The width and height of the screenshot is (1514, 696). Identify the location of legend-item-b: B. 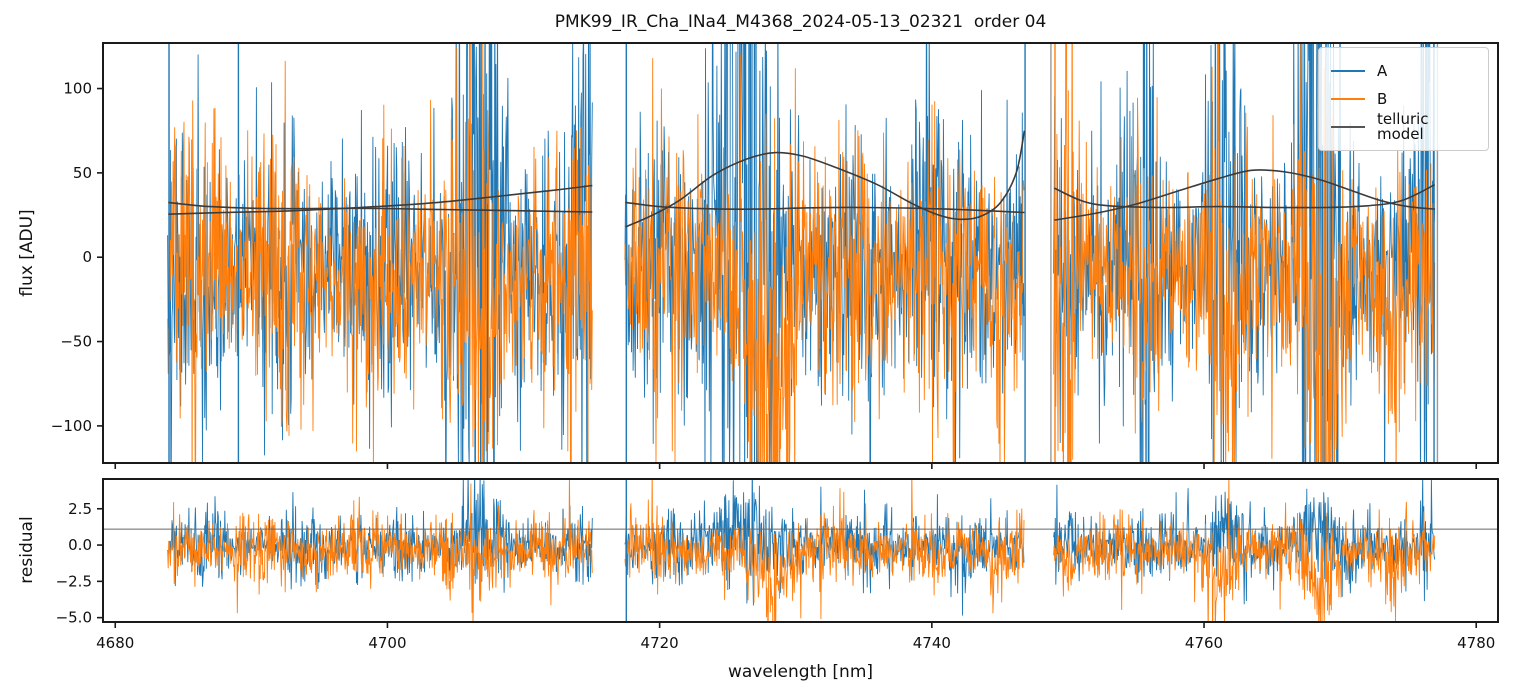
(1403, 99).